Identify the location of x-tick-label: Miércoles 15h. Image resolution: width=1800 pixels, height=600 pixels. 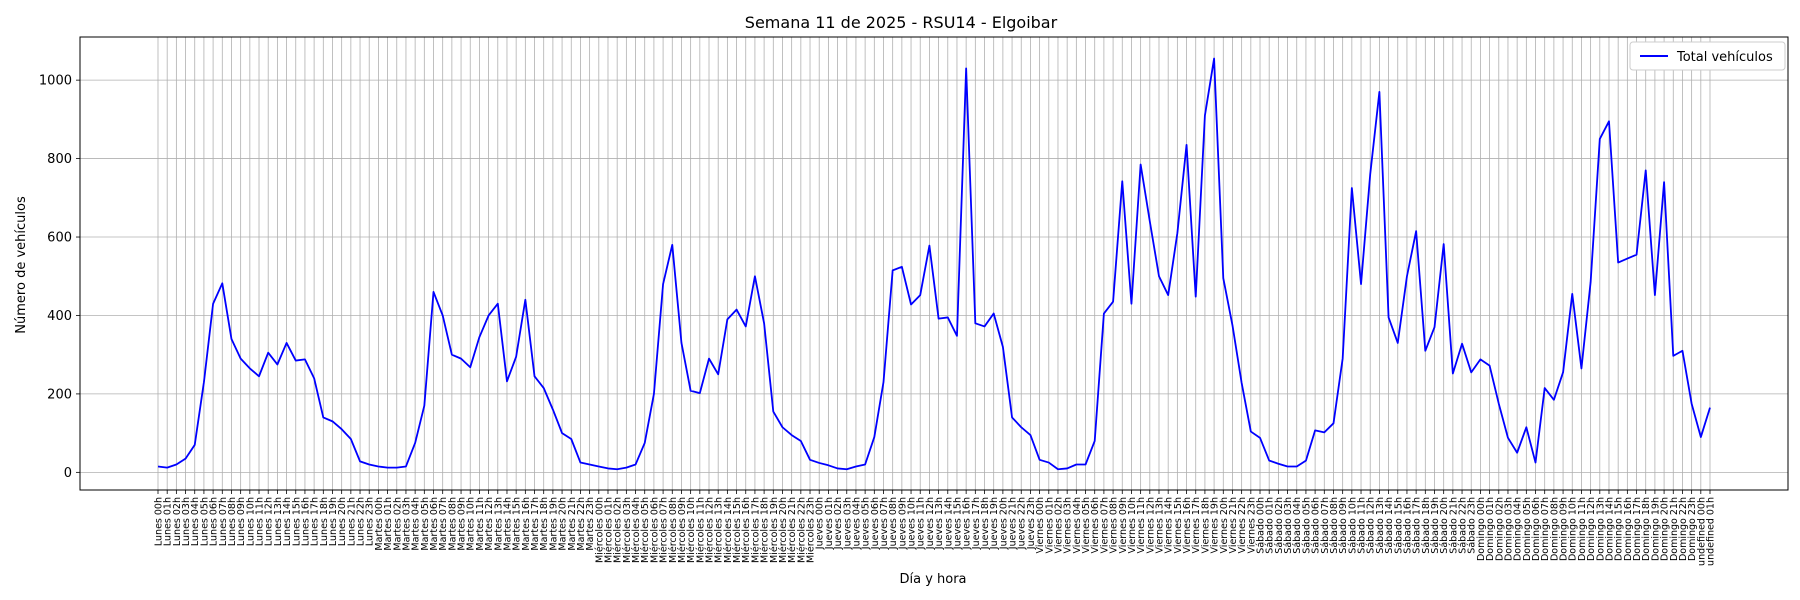
(737, 530).